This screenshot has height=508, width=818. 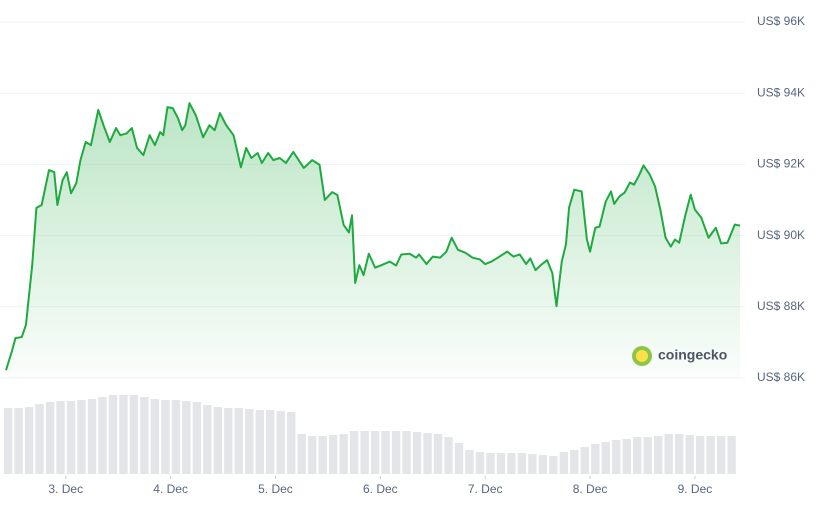 What do you see at coordinates (590, 489) in the screenshot?
I see `x-tick-label: 8. Dec` at bounding box center [590, 489].